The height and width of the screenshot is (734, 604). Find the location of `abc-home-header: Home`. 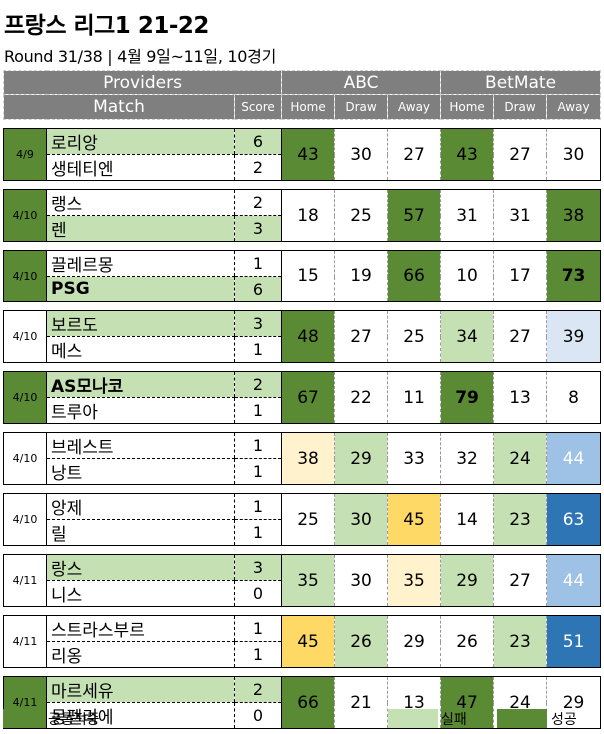

abc-home-header: Home is located at coordinates (308, 107).